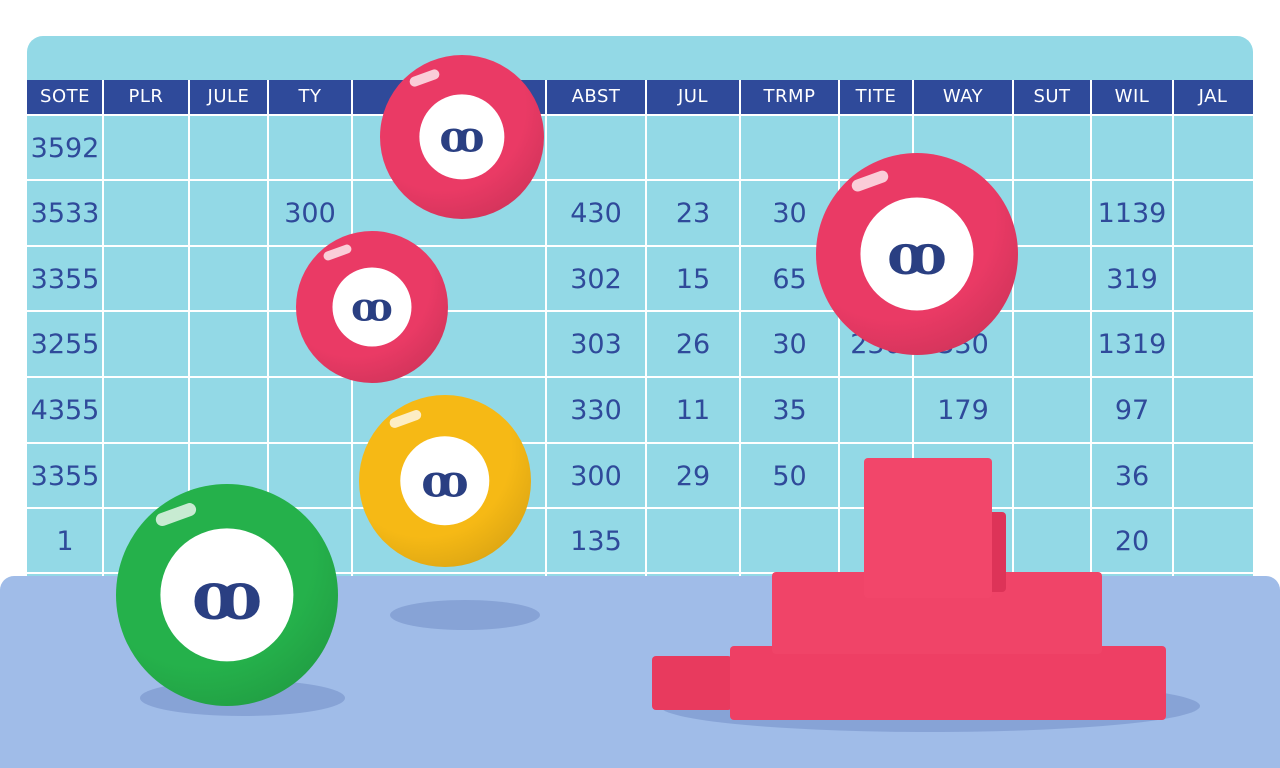  I want to click on column-header: TY, so click(310, 96).